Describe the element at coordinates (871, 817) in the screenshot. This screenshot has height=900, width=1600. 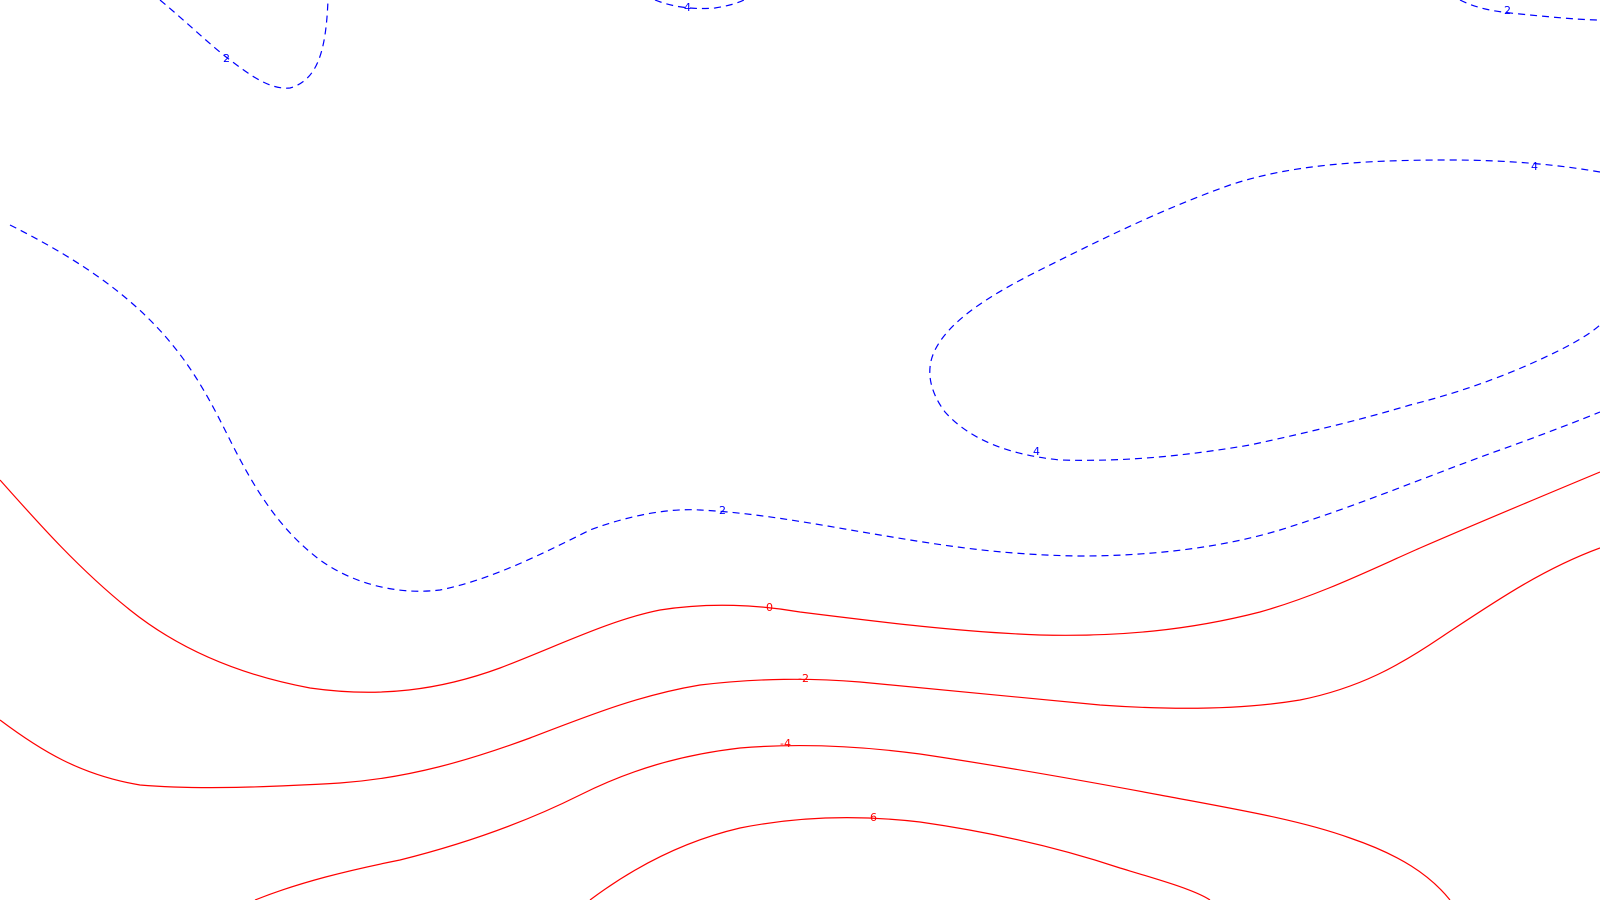
I see `contour-label: -6` at that location.